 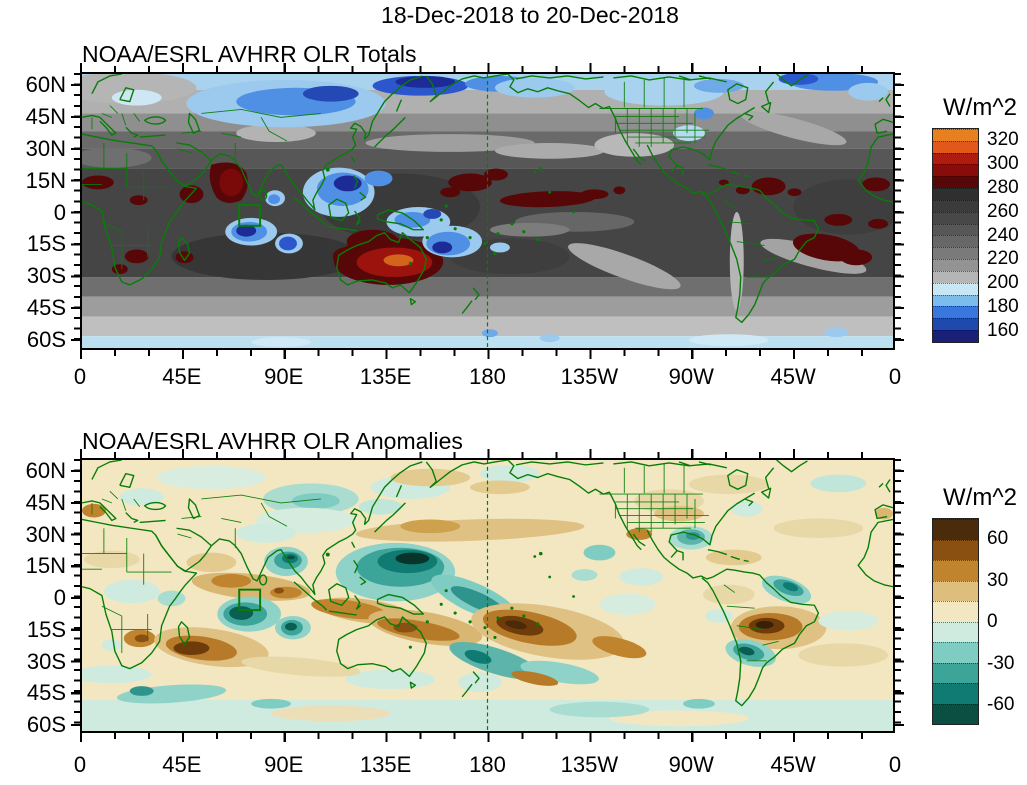 What do you see at coordinates (487, 353) in the screenshot?
I see `x-axis-ticks-bottom-minor` at bounding box center [487, 353].